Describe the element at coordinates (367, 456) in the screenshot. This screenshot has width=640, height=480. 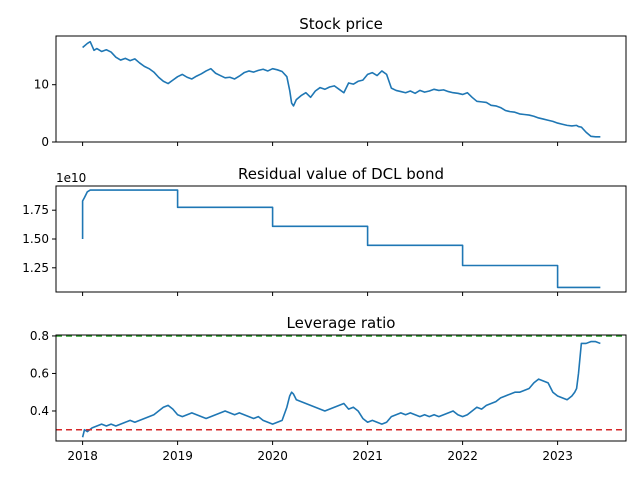
I see `chart-3-x-tick-label-4: 2021` at that location.